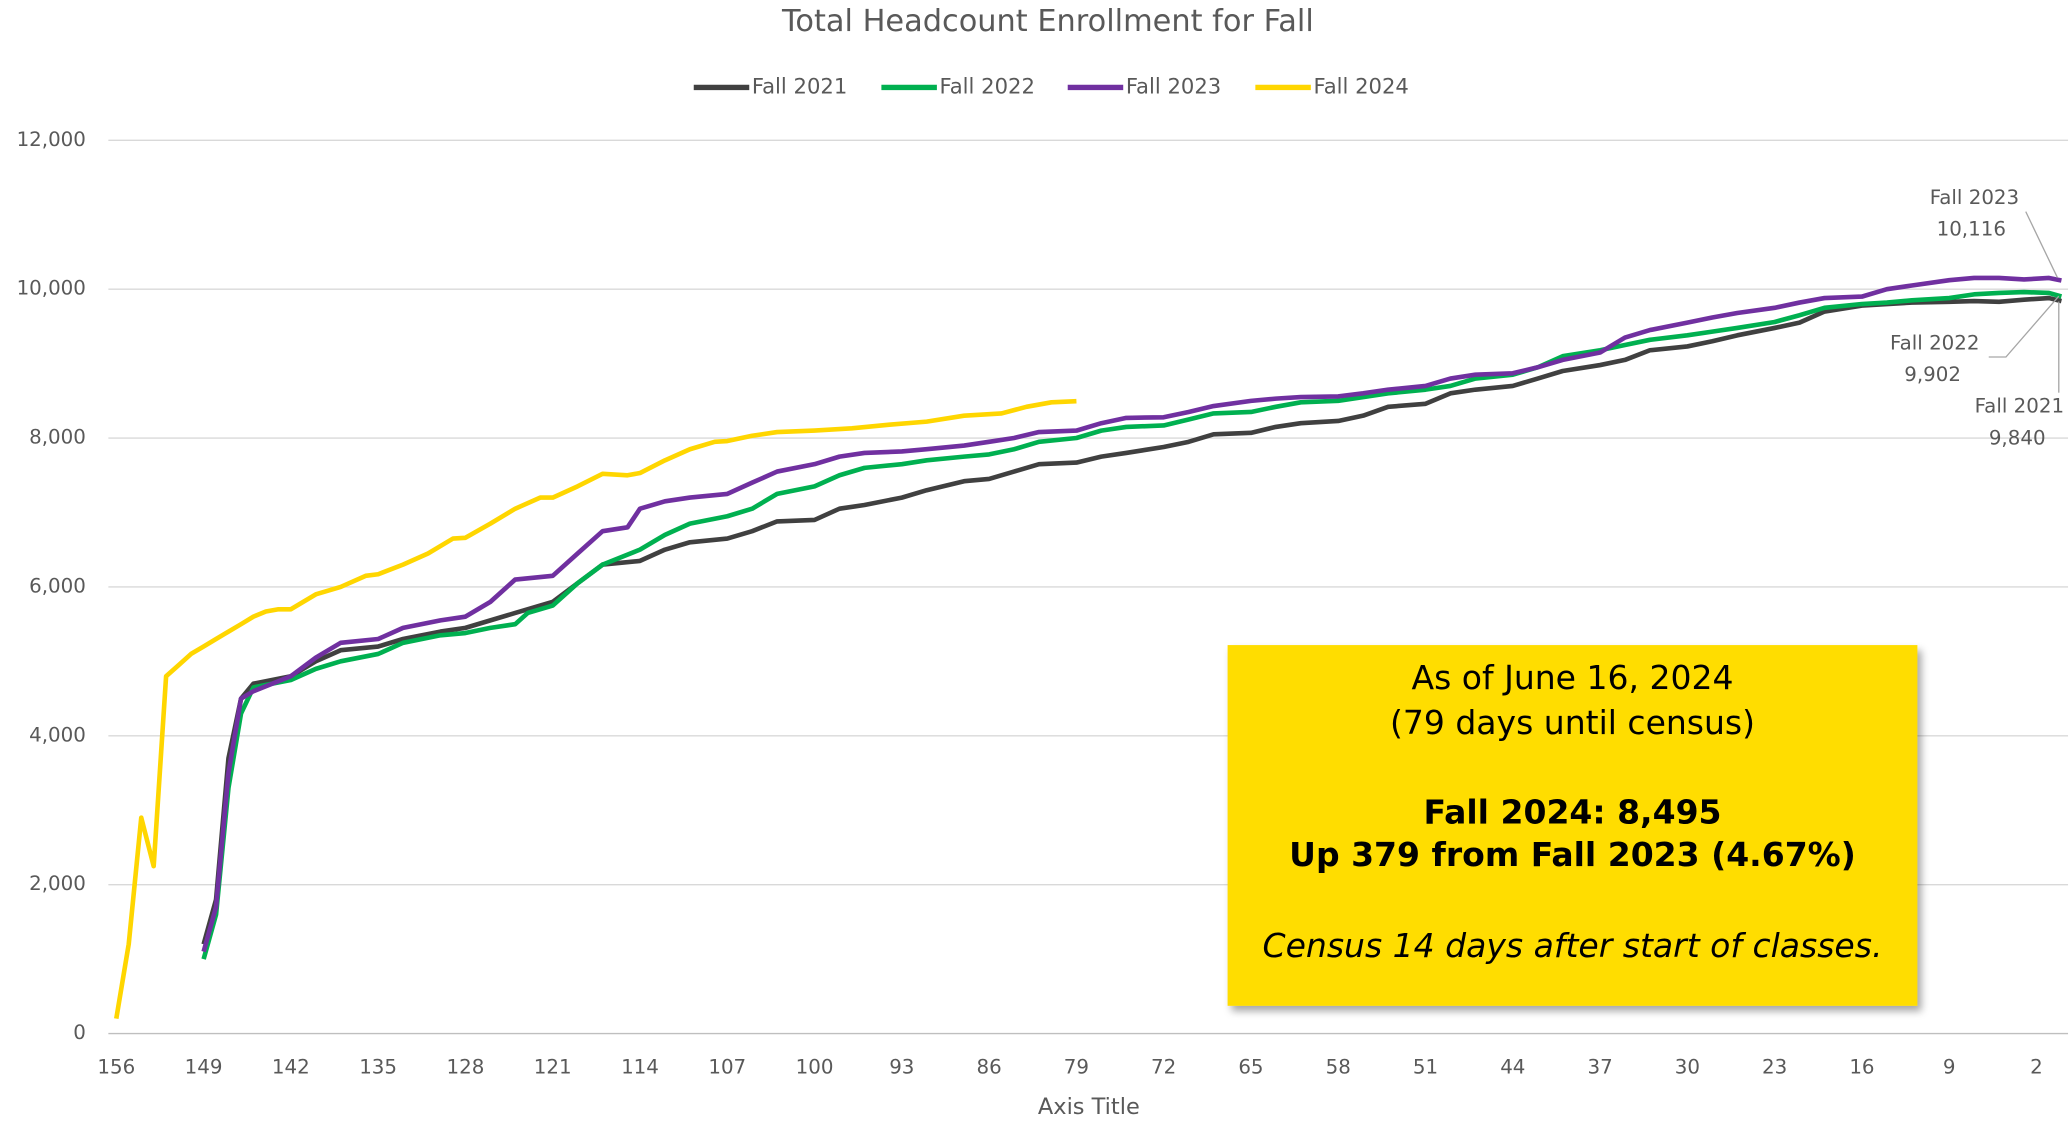 This screenshot has height=1121, width=2072. I want to click on end-label-name: Fall 2022, so click(1934, 342).